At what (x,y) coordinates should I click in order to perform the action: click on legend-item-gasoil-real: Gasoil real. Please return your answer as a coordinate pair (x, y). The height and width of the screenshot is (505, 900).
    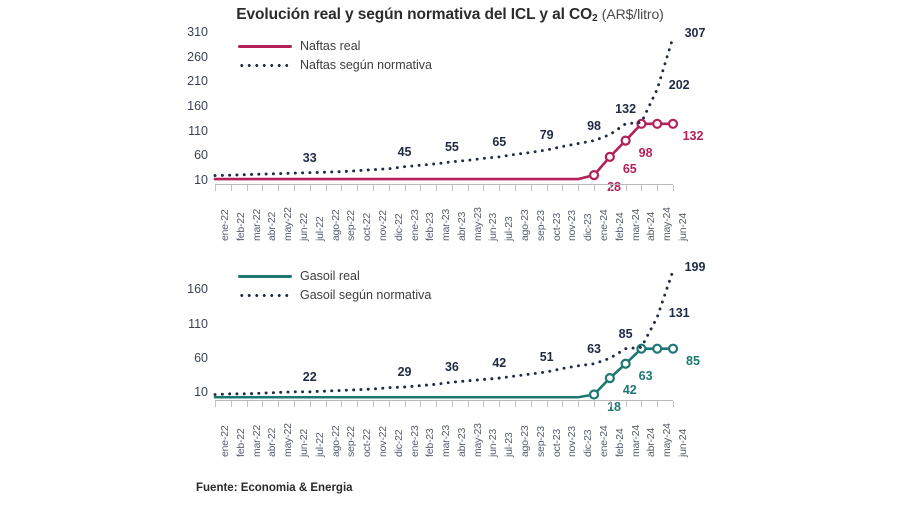
    Looking at the image, I should click on (333, 277).